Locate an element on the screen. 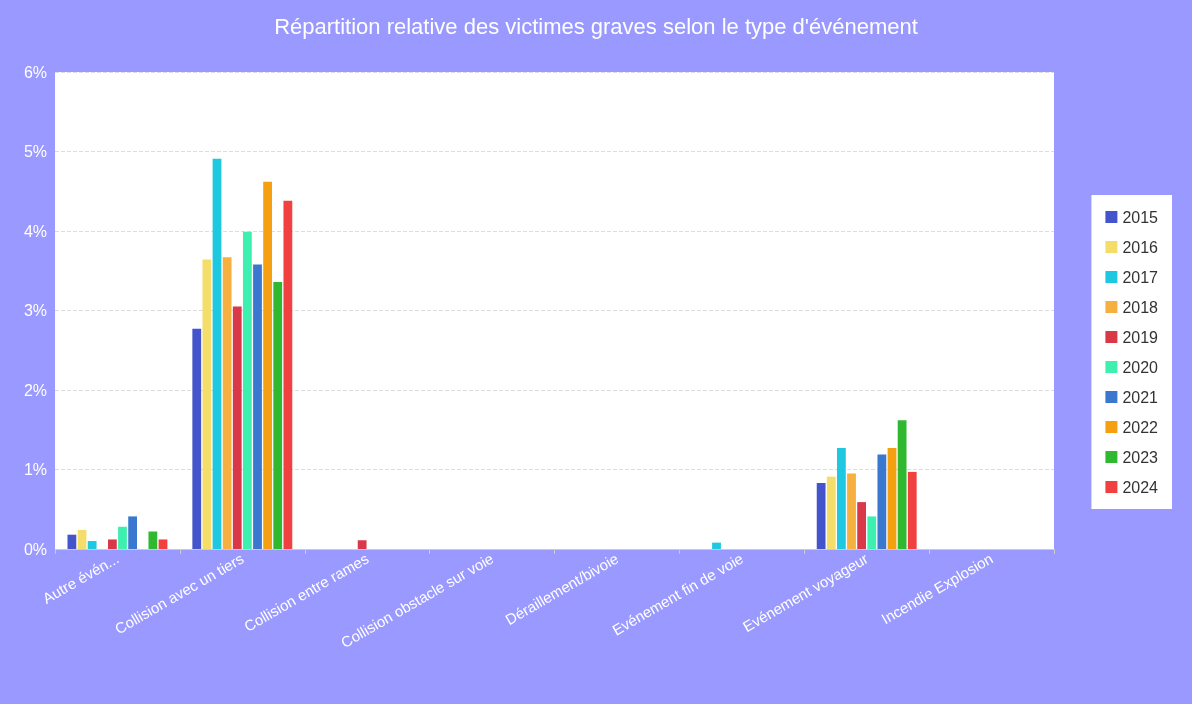  chart-title: Répartition relative des victimes graves selon le type d'événement is located at coordinates (596, 26).